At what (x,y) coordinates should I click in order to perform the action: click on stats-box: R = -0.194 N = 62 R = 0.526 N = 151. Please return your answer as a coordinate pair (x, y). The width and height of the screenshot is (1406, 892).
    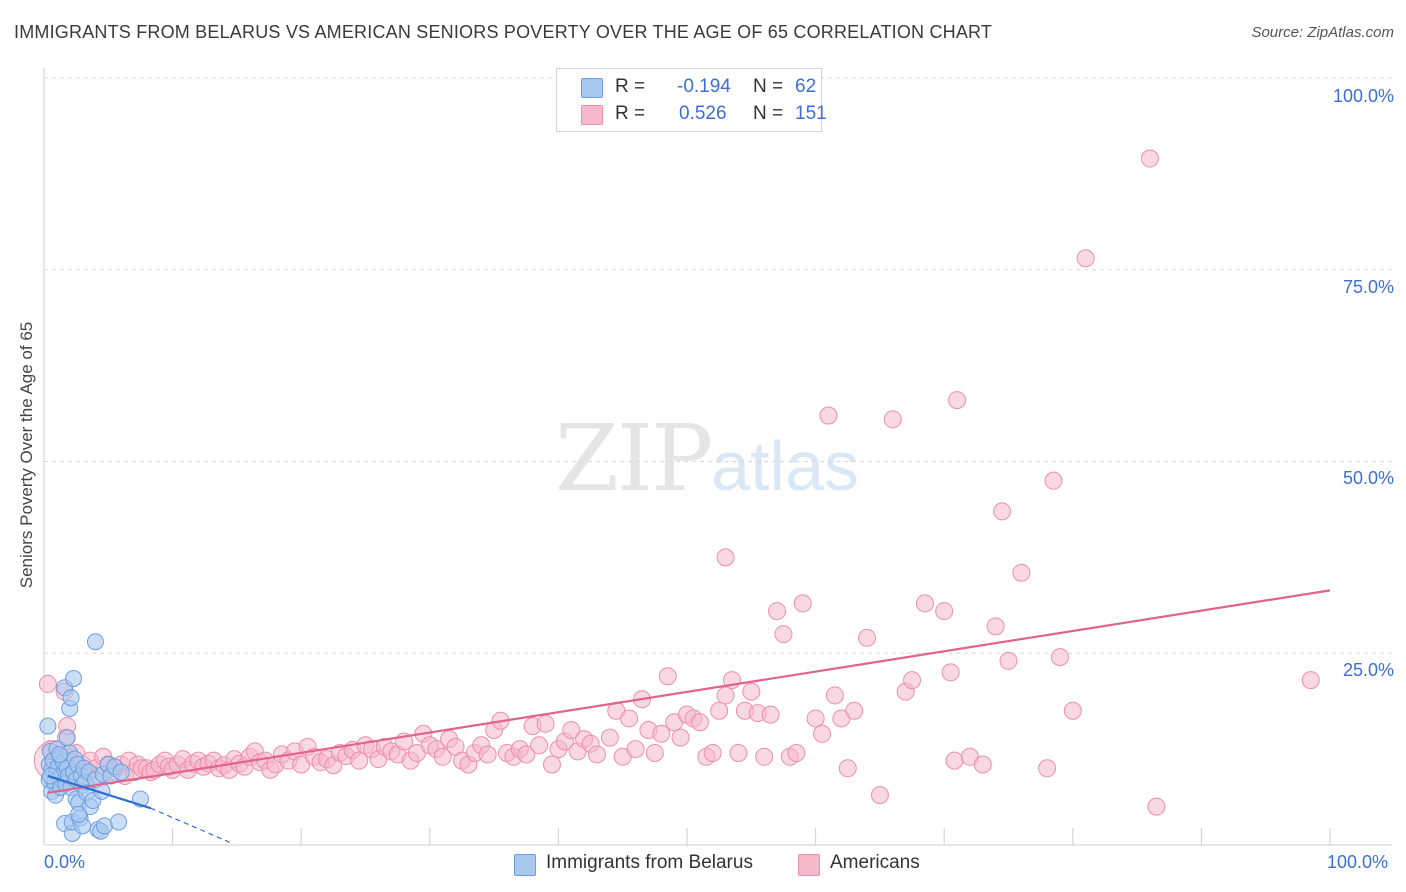
    Looking at the image, I should click on (691, 100).